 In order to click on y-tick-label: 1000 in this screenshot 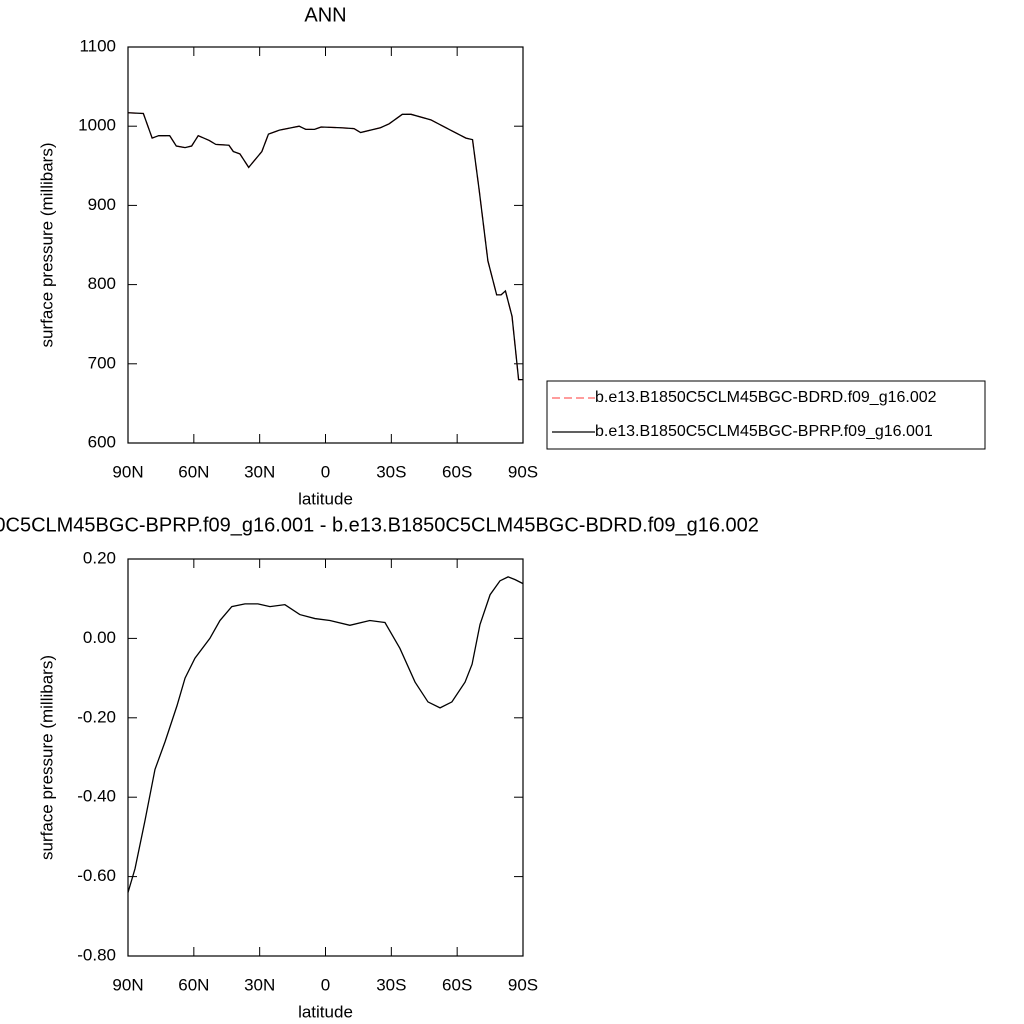, I will do `click(97, 125)`.